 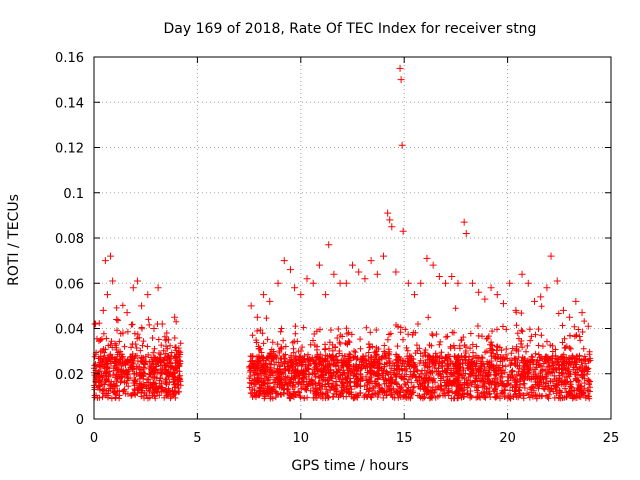 I want to click on y-tick-label: 0.06, so click(x=69, y=284).